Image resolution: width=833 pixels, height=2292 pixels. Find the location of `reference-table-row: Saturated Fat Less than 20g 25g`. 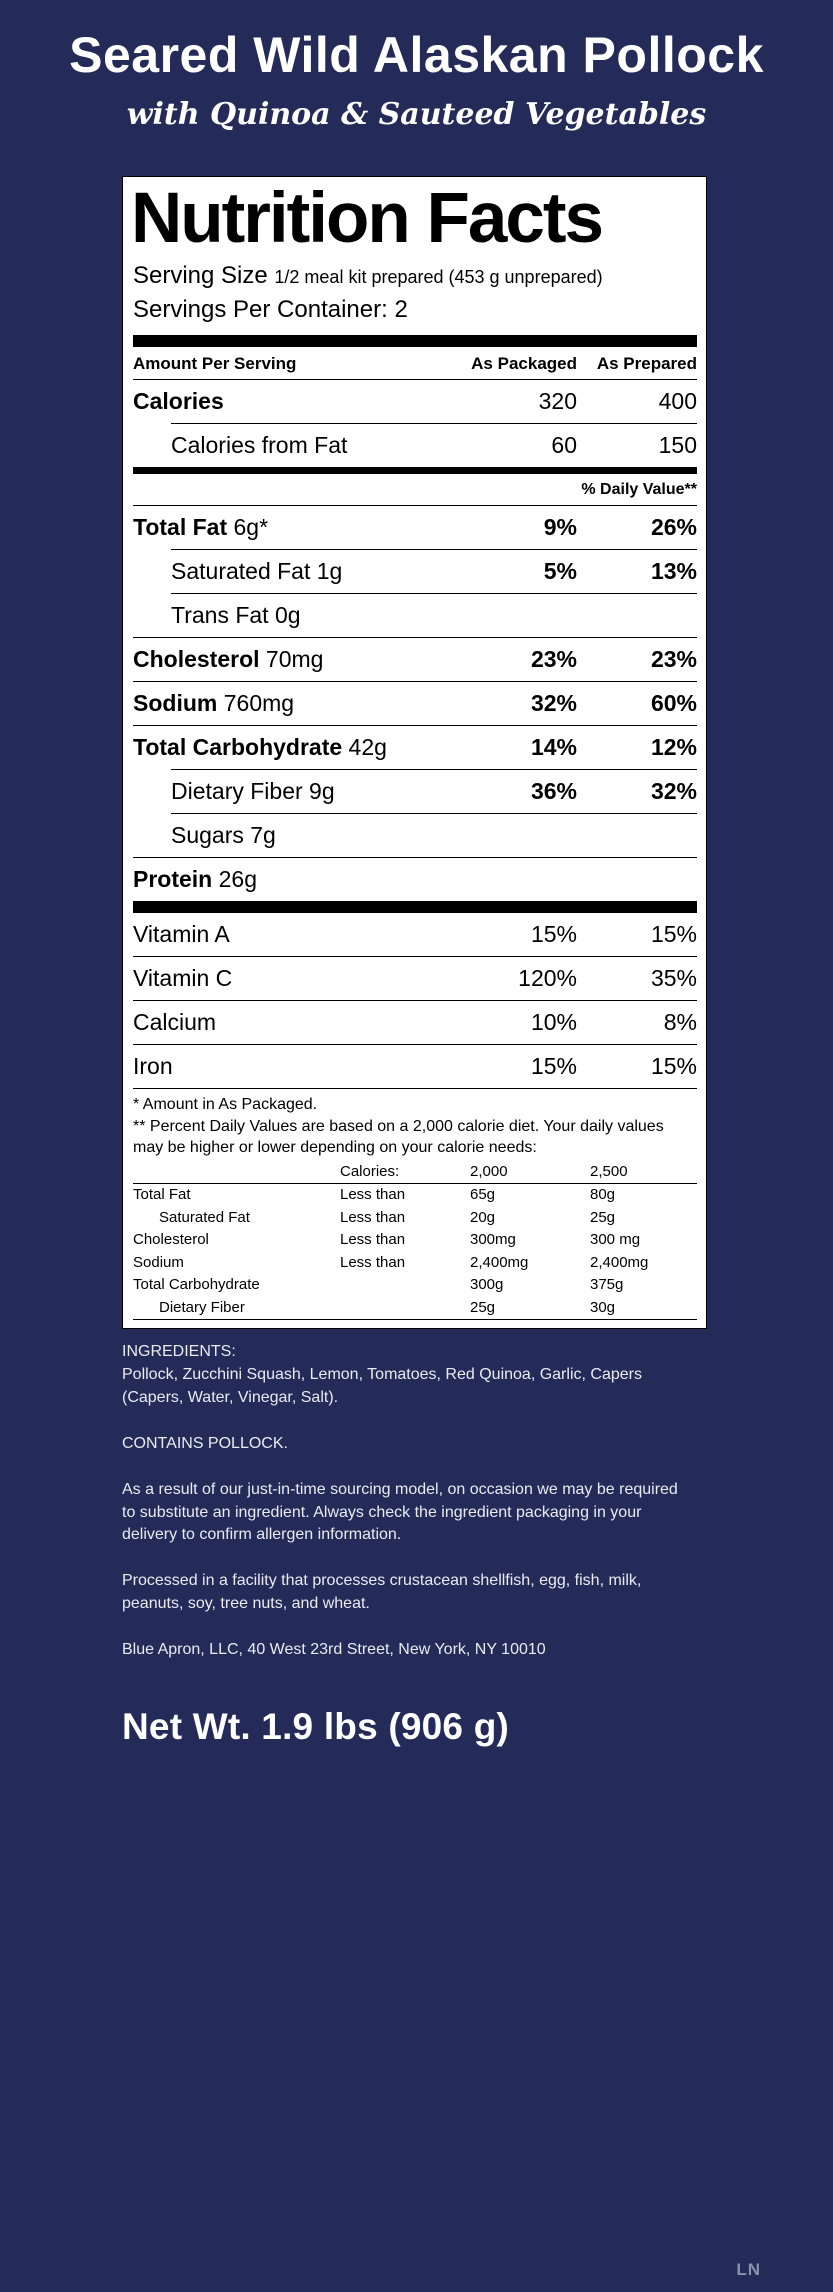

reference-table-row: Saturated Fat Less than 20g 25g is located at coordinates (415, 1218).